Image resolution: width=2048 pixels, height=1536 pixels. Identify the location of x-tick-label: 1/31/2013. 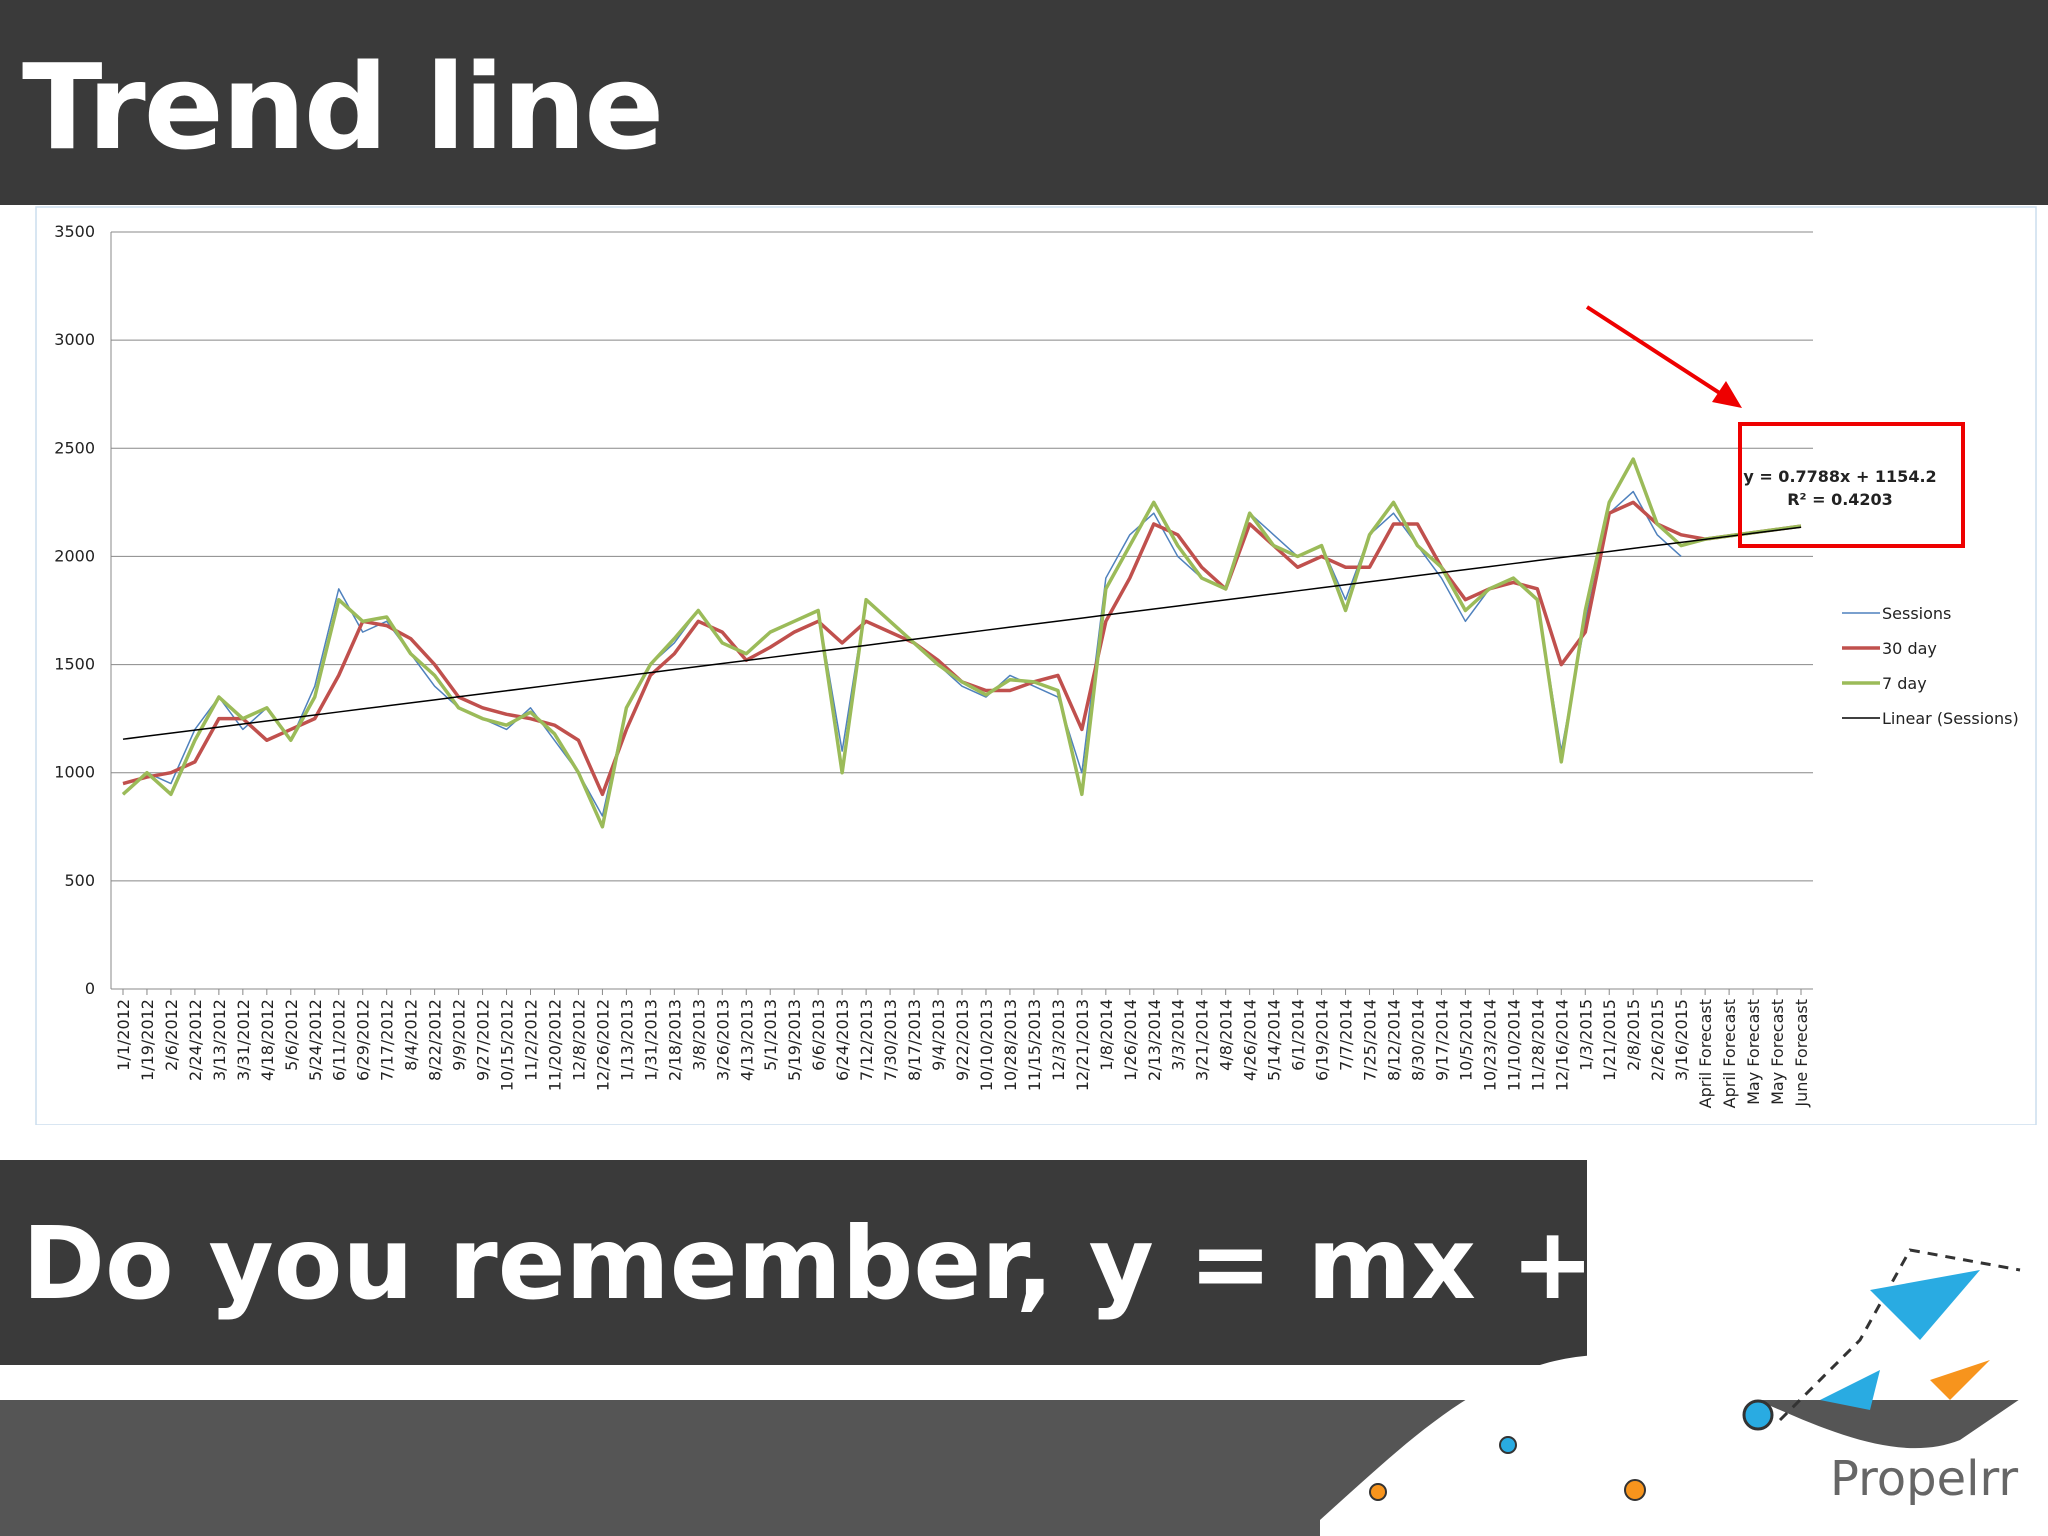
(650, 1040).